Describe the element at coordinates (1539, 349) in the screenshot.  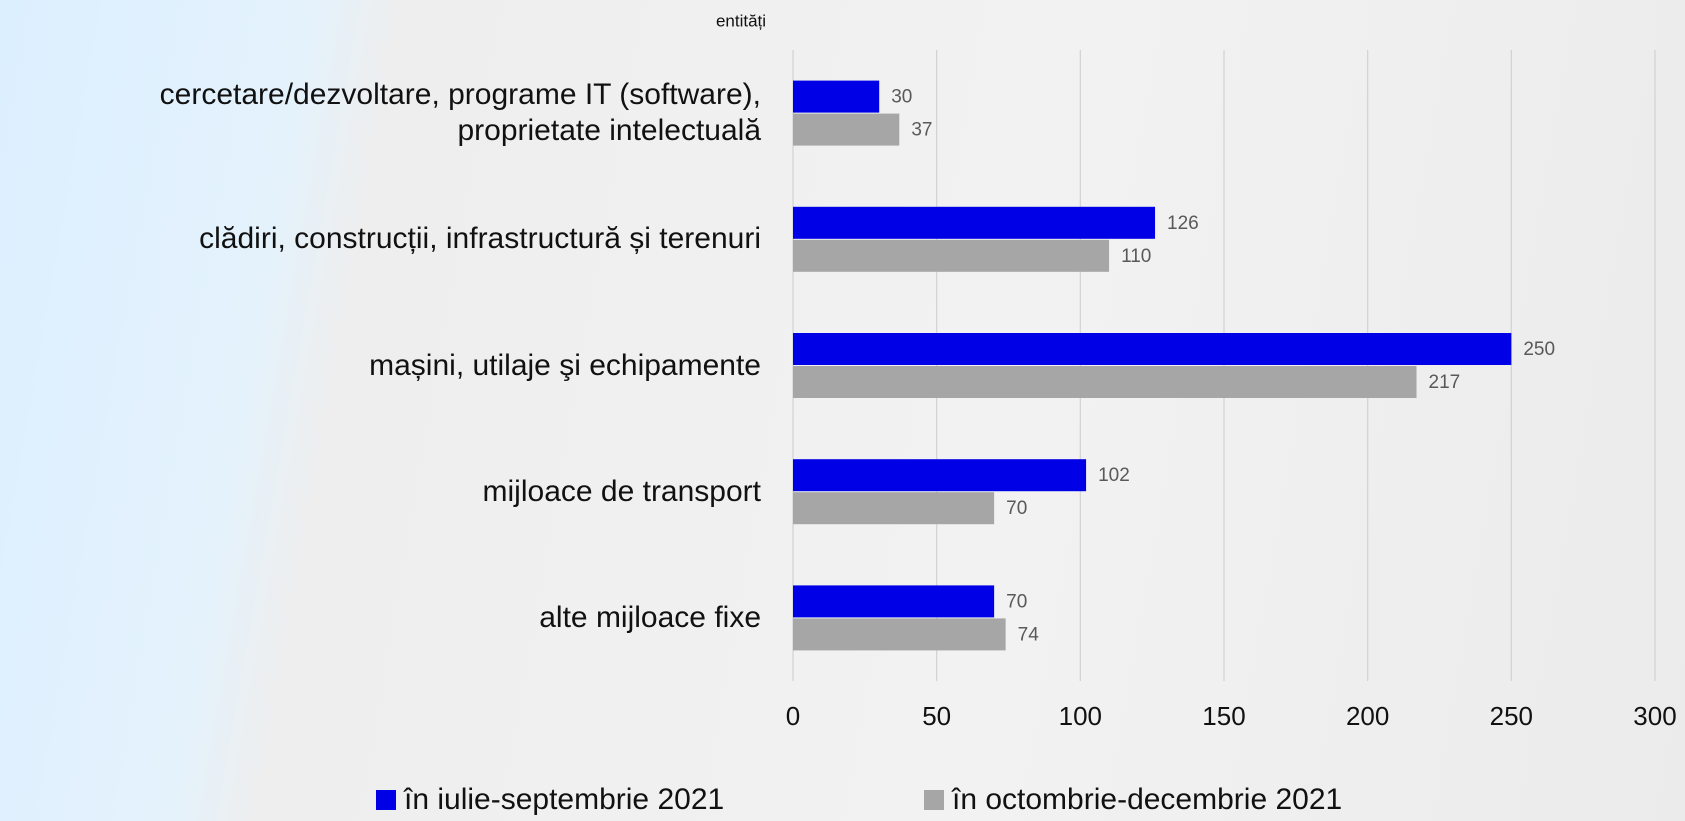
I see `data-label: 250` at that location.